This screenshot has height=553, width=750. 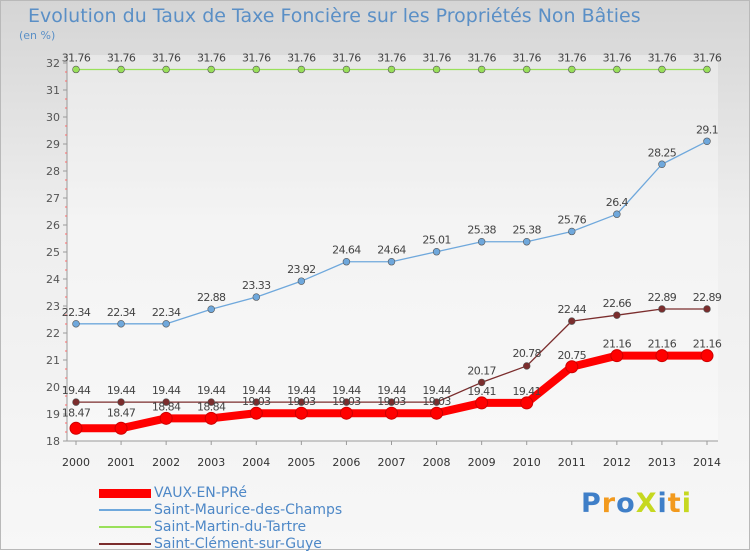 I want to click on logo-letter: o, so click(x=626, y=503).